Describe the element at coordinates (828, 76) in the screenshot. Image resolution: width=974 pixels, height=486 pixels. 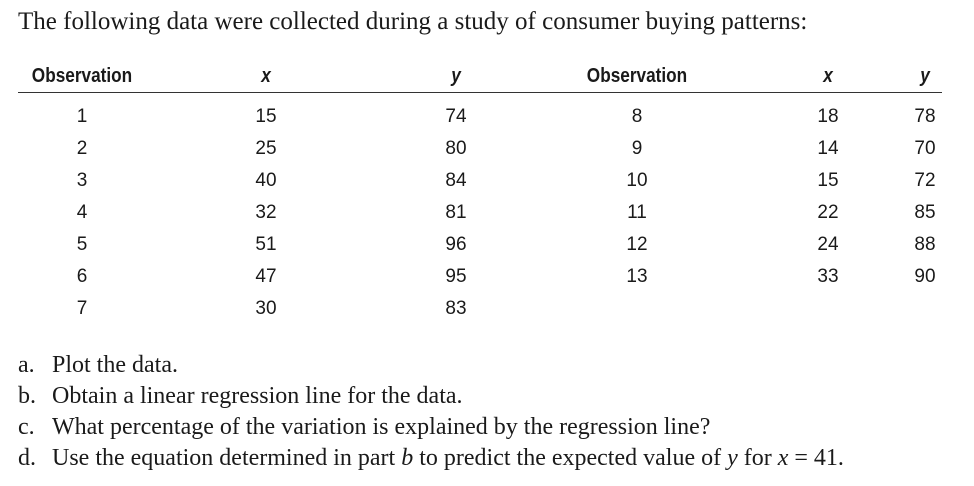
I see `header-x-2: x` at that location.